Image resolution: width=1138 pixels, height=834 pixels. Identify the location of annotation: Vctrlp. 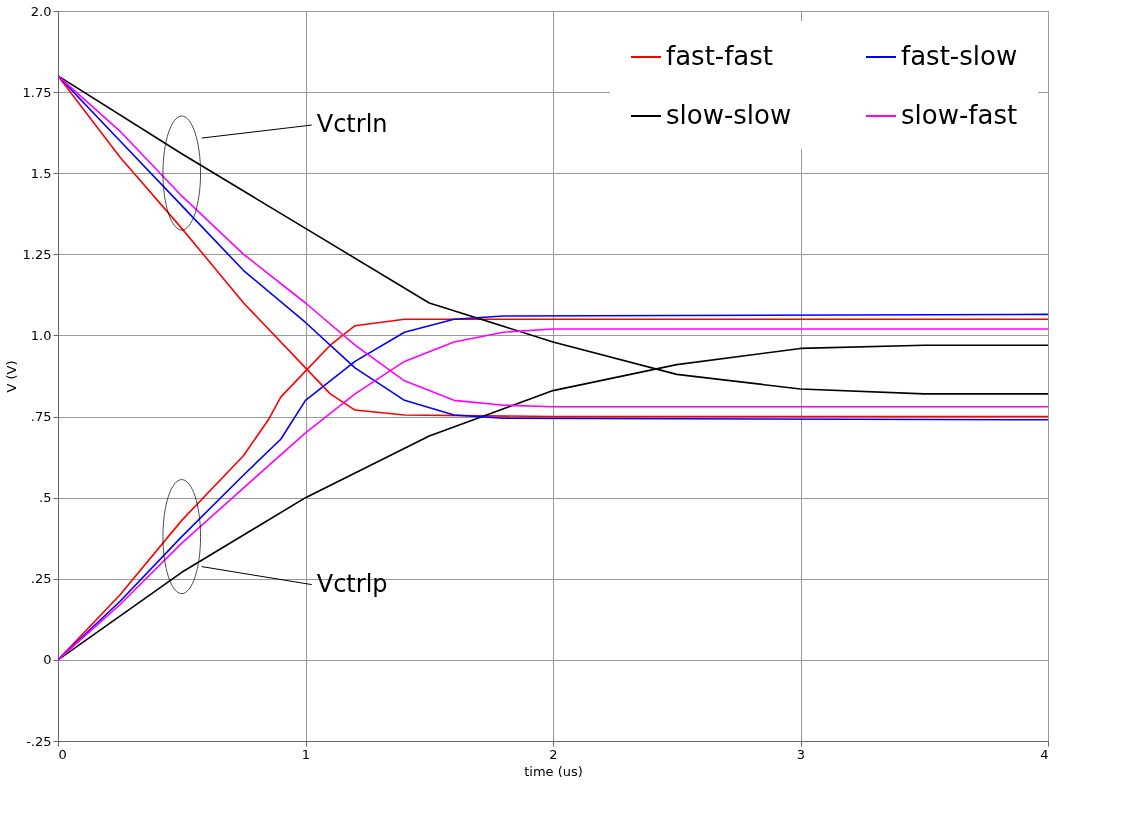
(352, 583).